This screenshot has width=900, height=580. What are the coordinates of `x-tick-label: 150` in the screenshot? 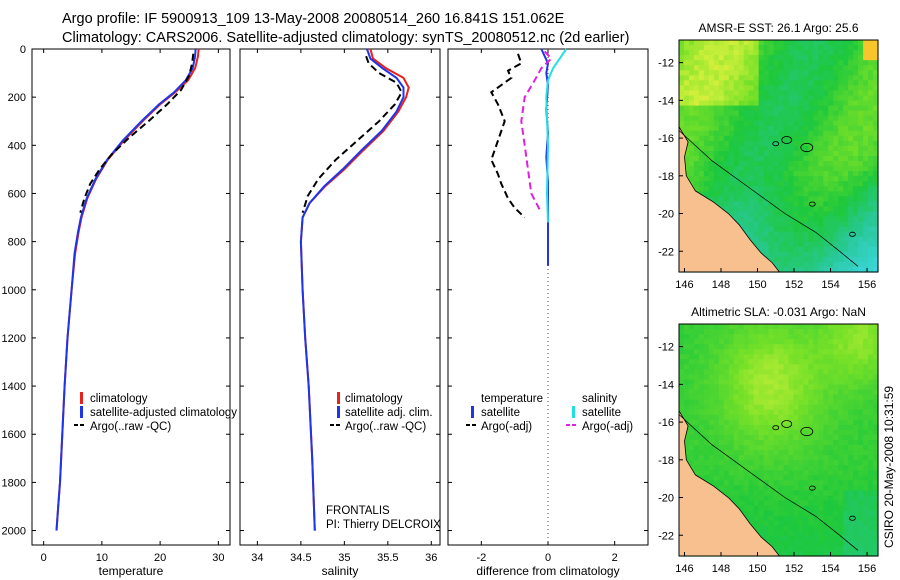 It's located at (757, 569).